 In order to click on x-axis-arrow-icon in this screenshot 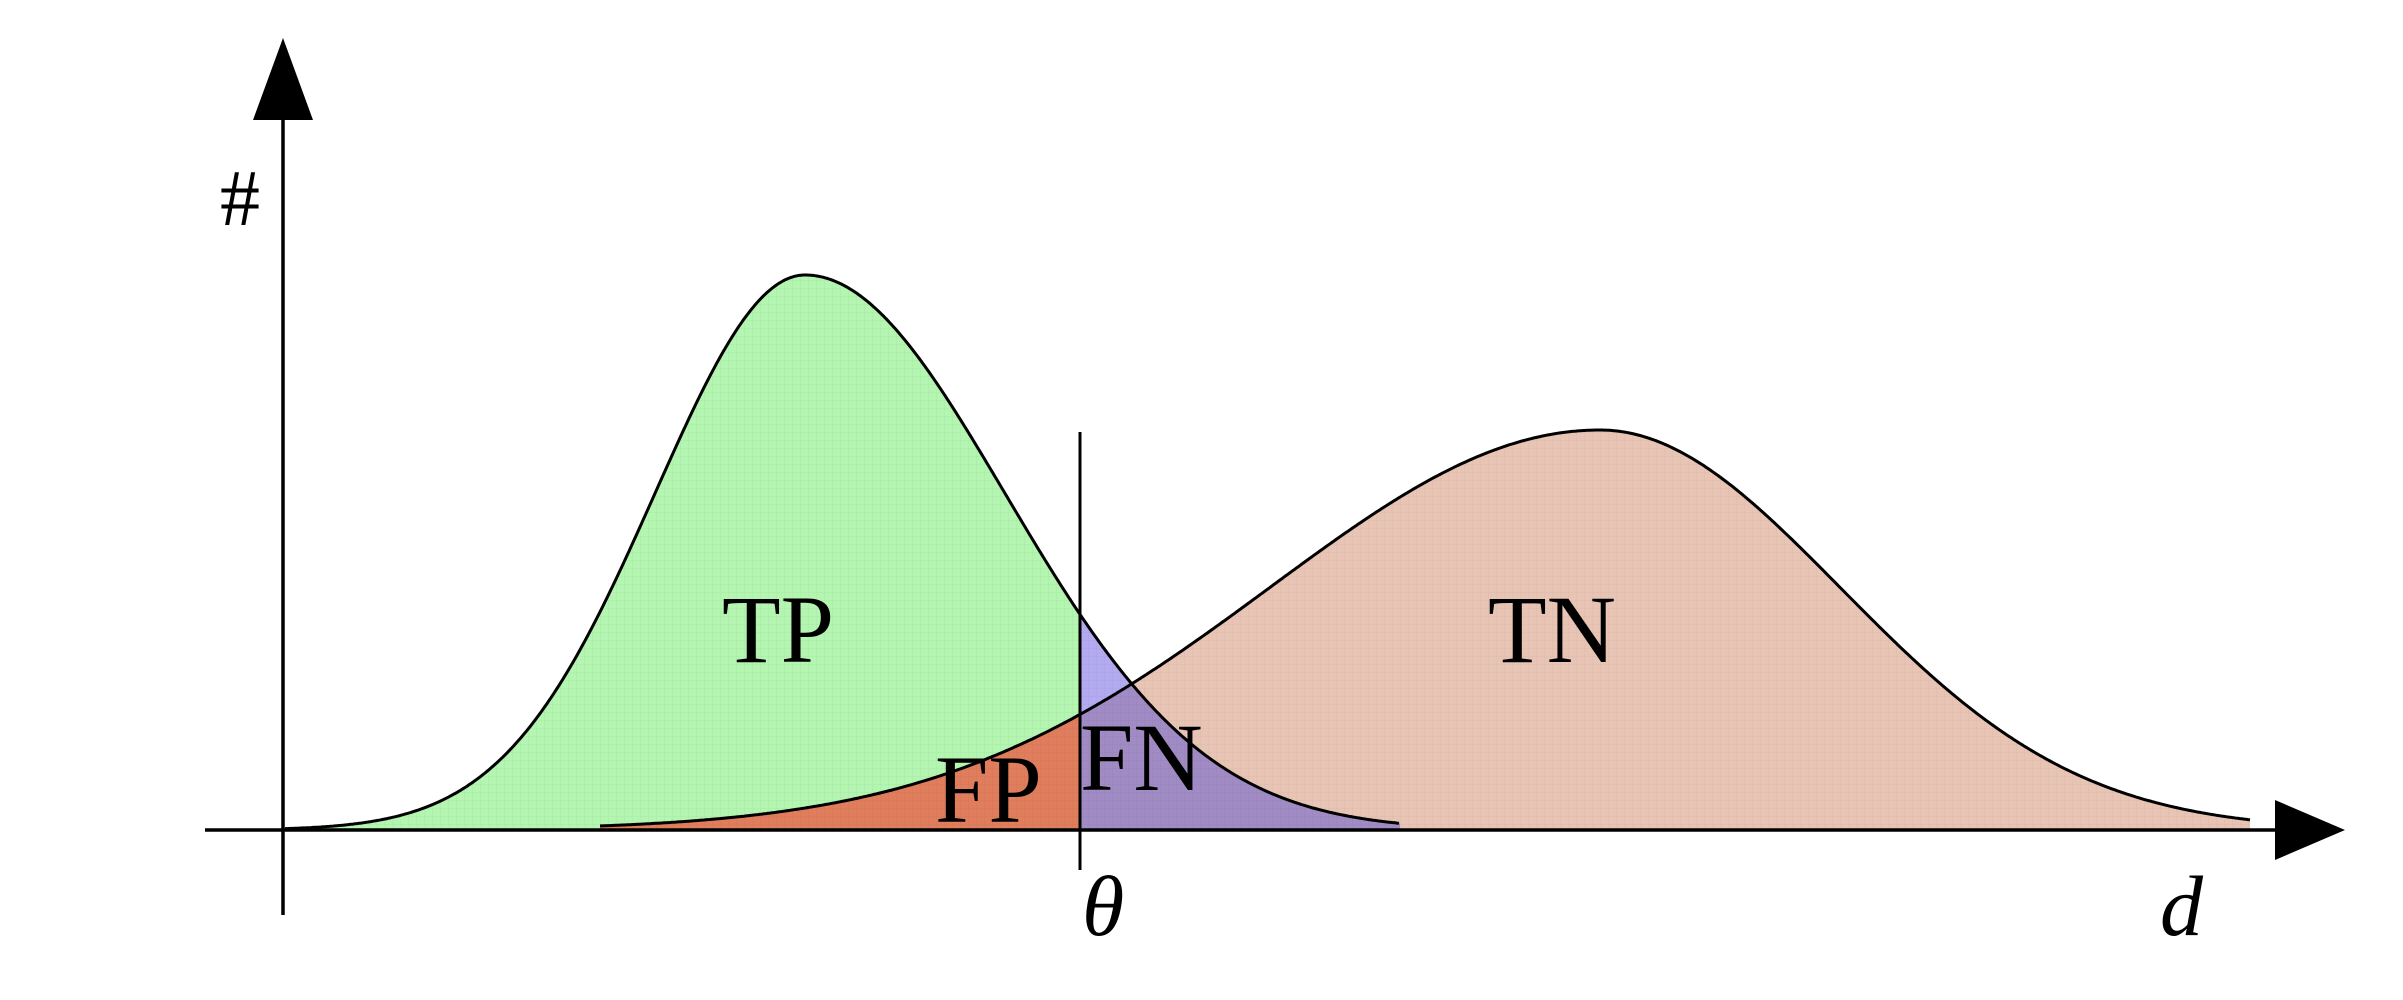, I will do `click(2310, 830)`.